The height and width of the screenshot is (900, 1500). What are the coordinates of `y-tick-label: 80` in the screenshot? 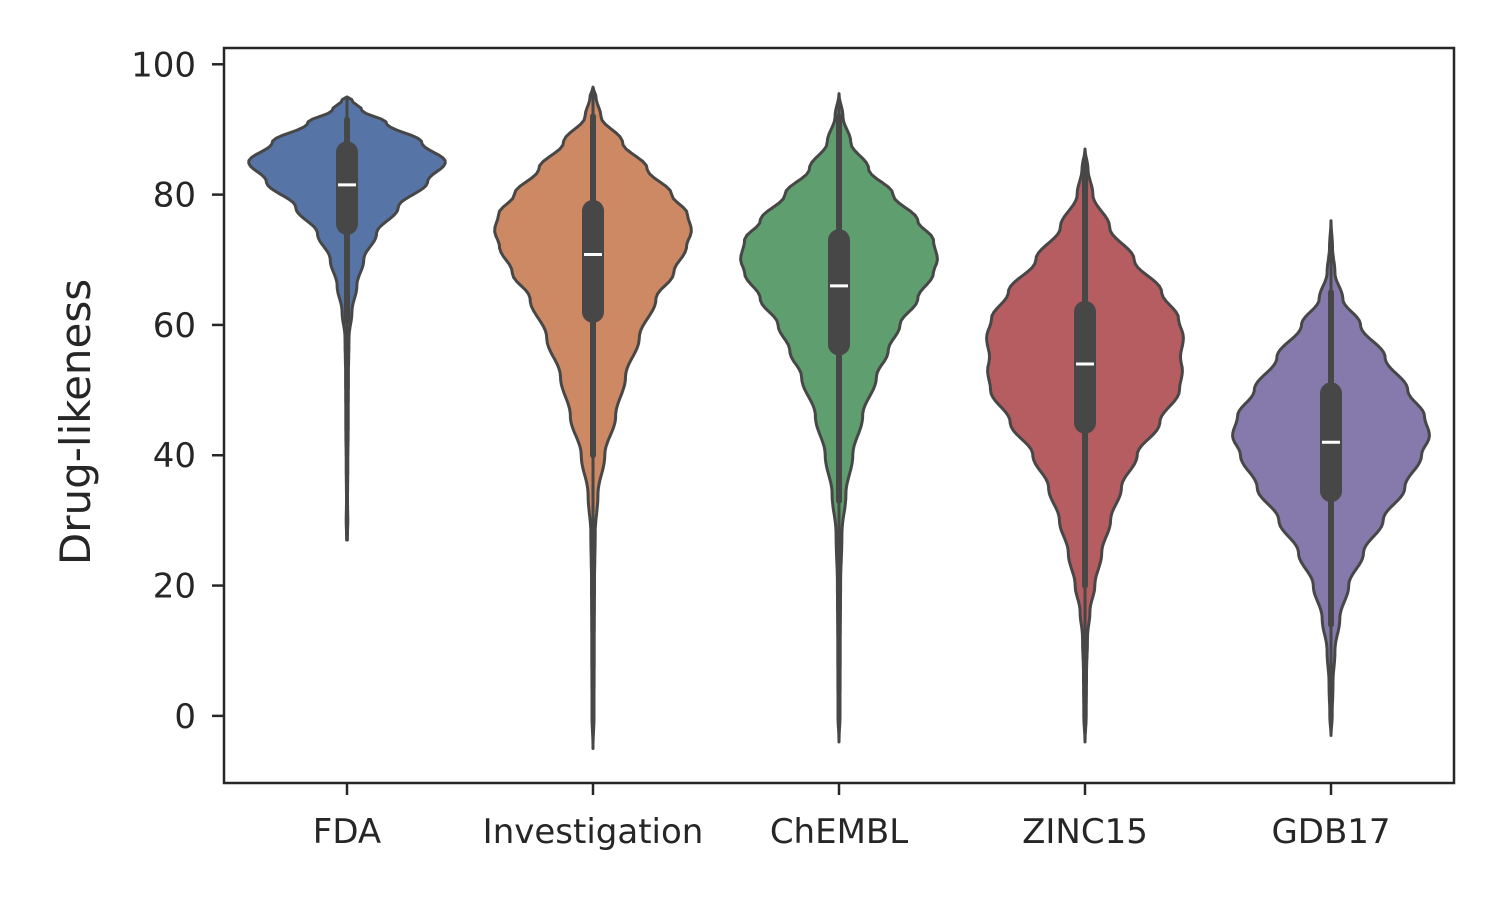 It's located at (174, 196).